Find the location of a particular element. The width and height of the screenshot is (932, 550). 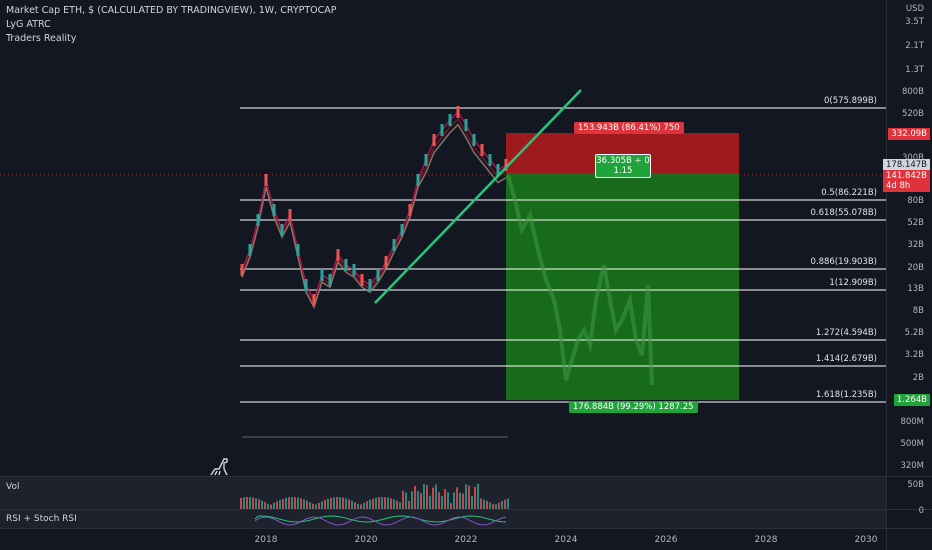

time-tick: 2026 is located at coordinates (666, 540).